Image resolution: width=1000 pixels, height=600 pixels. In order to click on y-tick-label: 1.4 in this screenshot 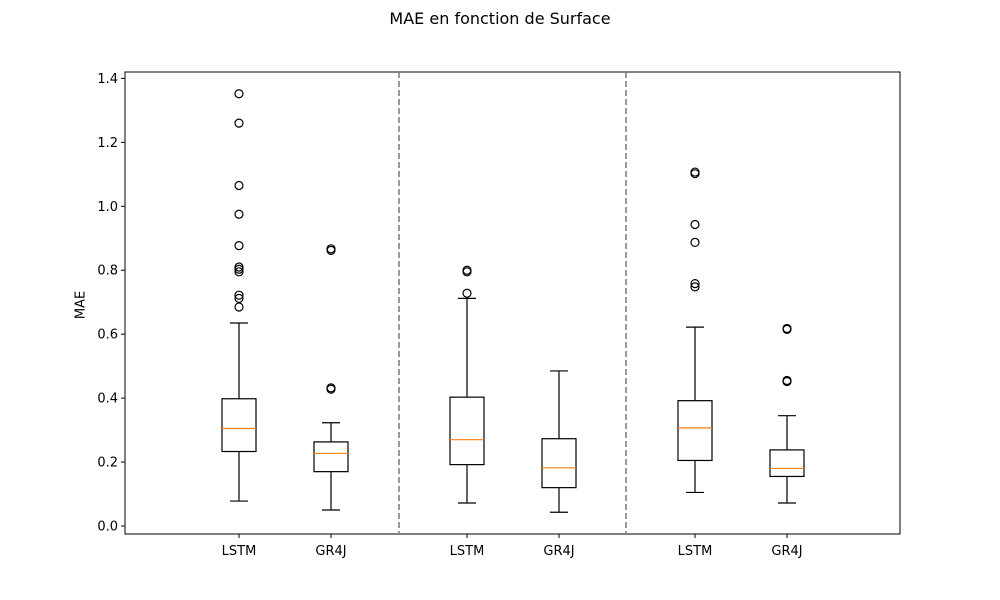, I will do `click(107, 79)`.